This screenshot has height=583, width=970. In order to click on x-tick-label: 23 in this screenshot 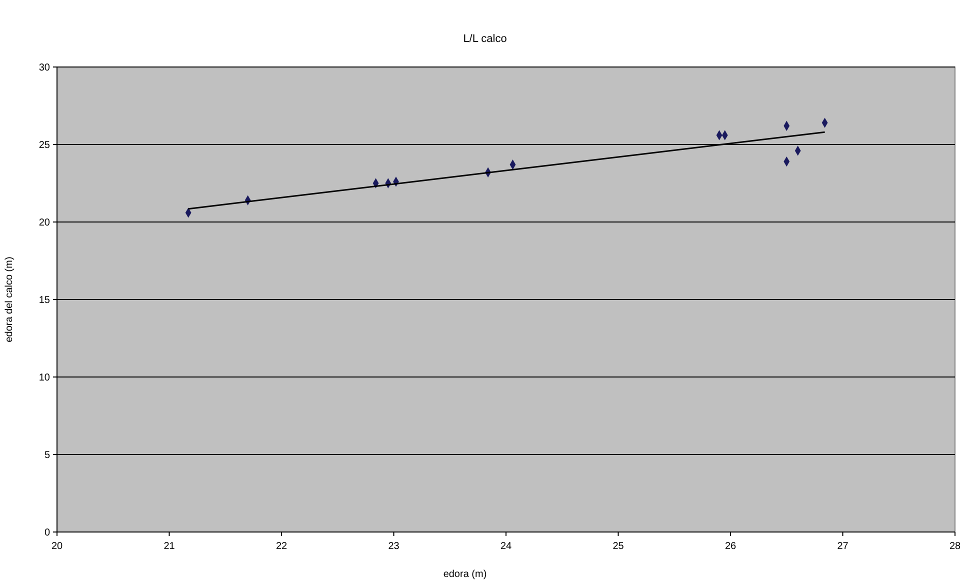, I will do `click(394, 546)`.